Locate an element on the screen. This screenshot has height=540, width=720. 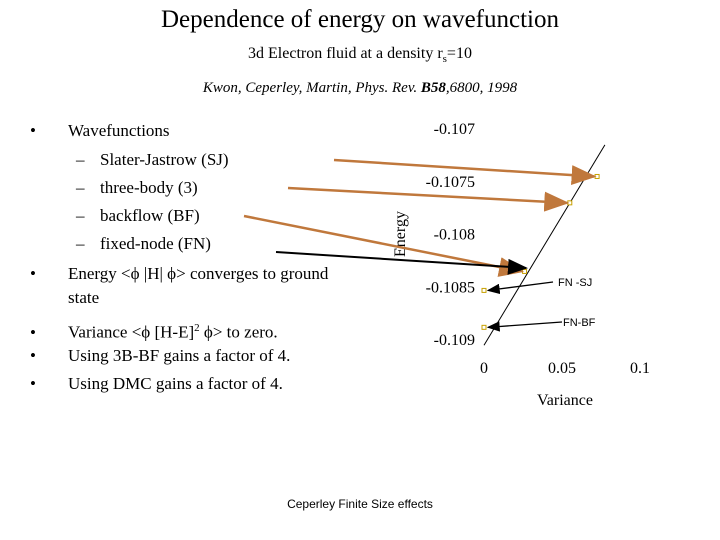
footer: Ceperley Finite Size effects is located at coordinates (360, 504).